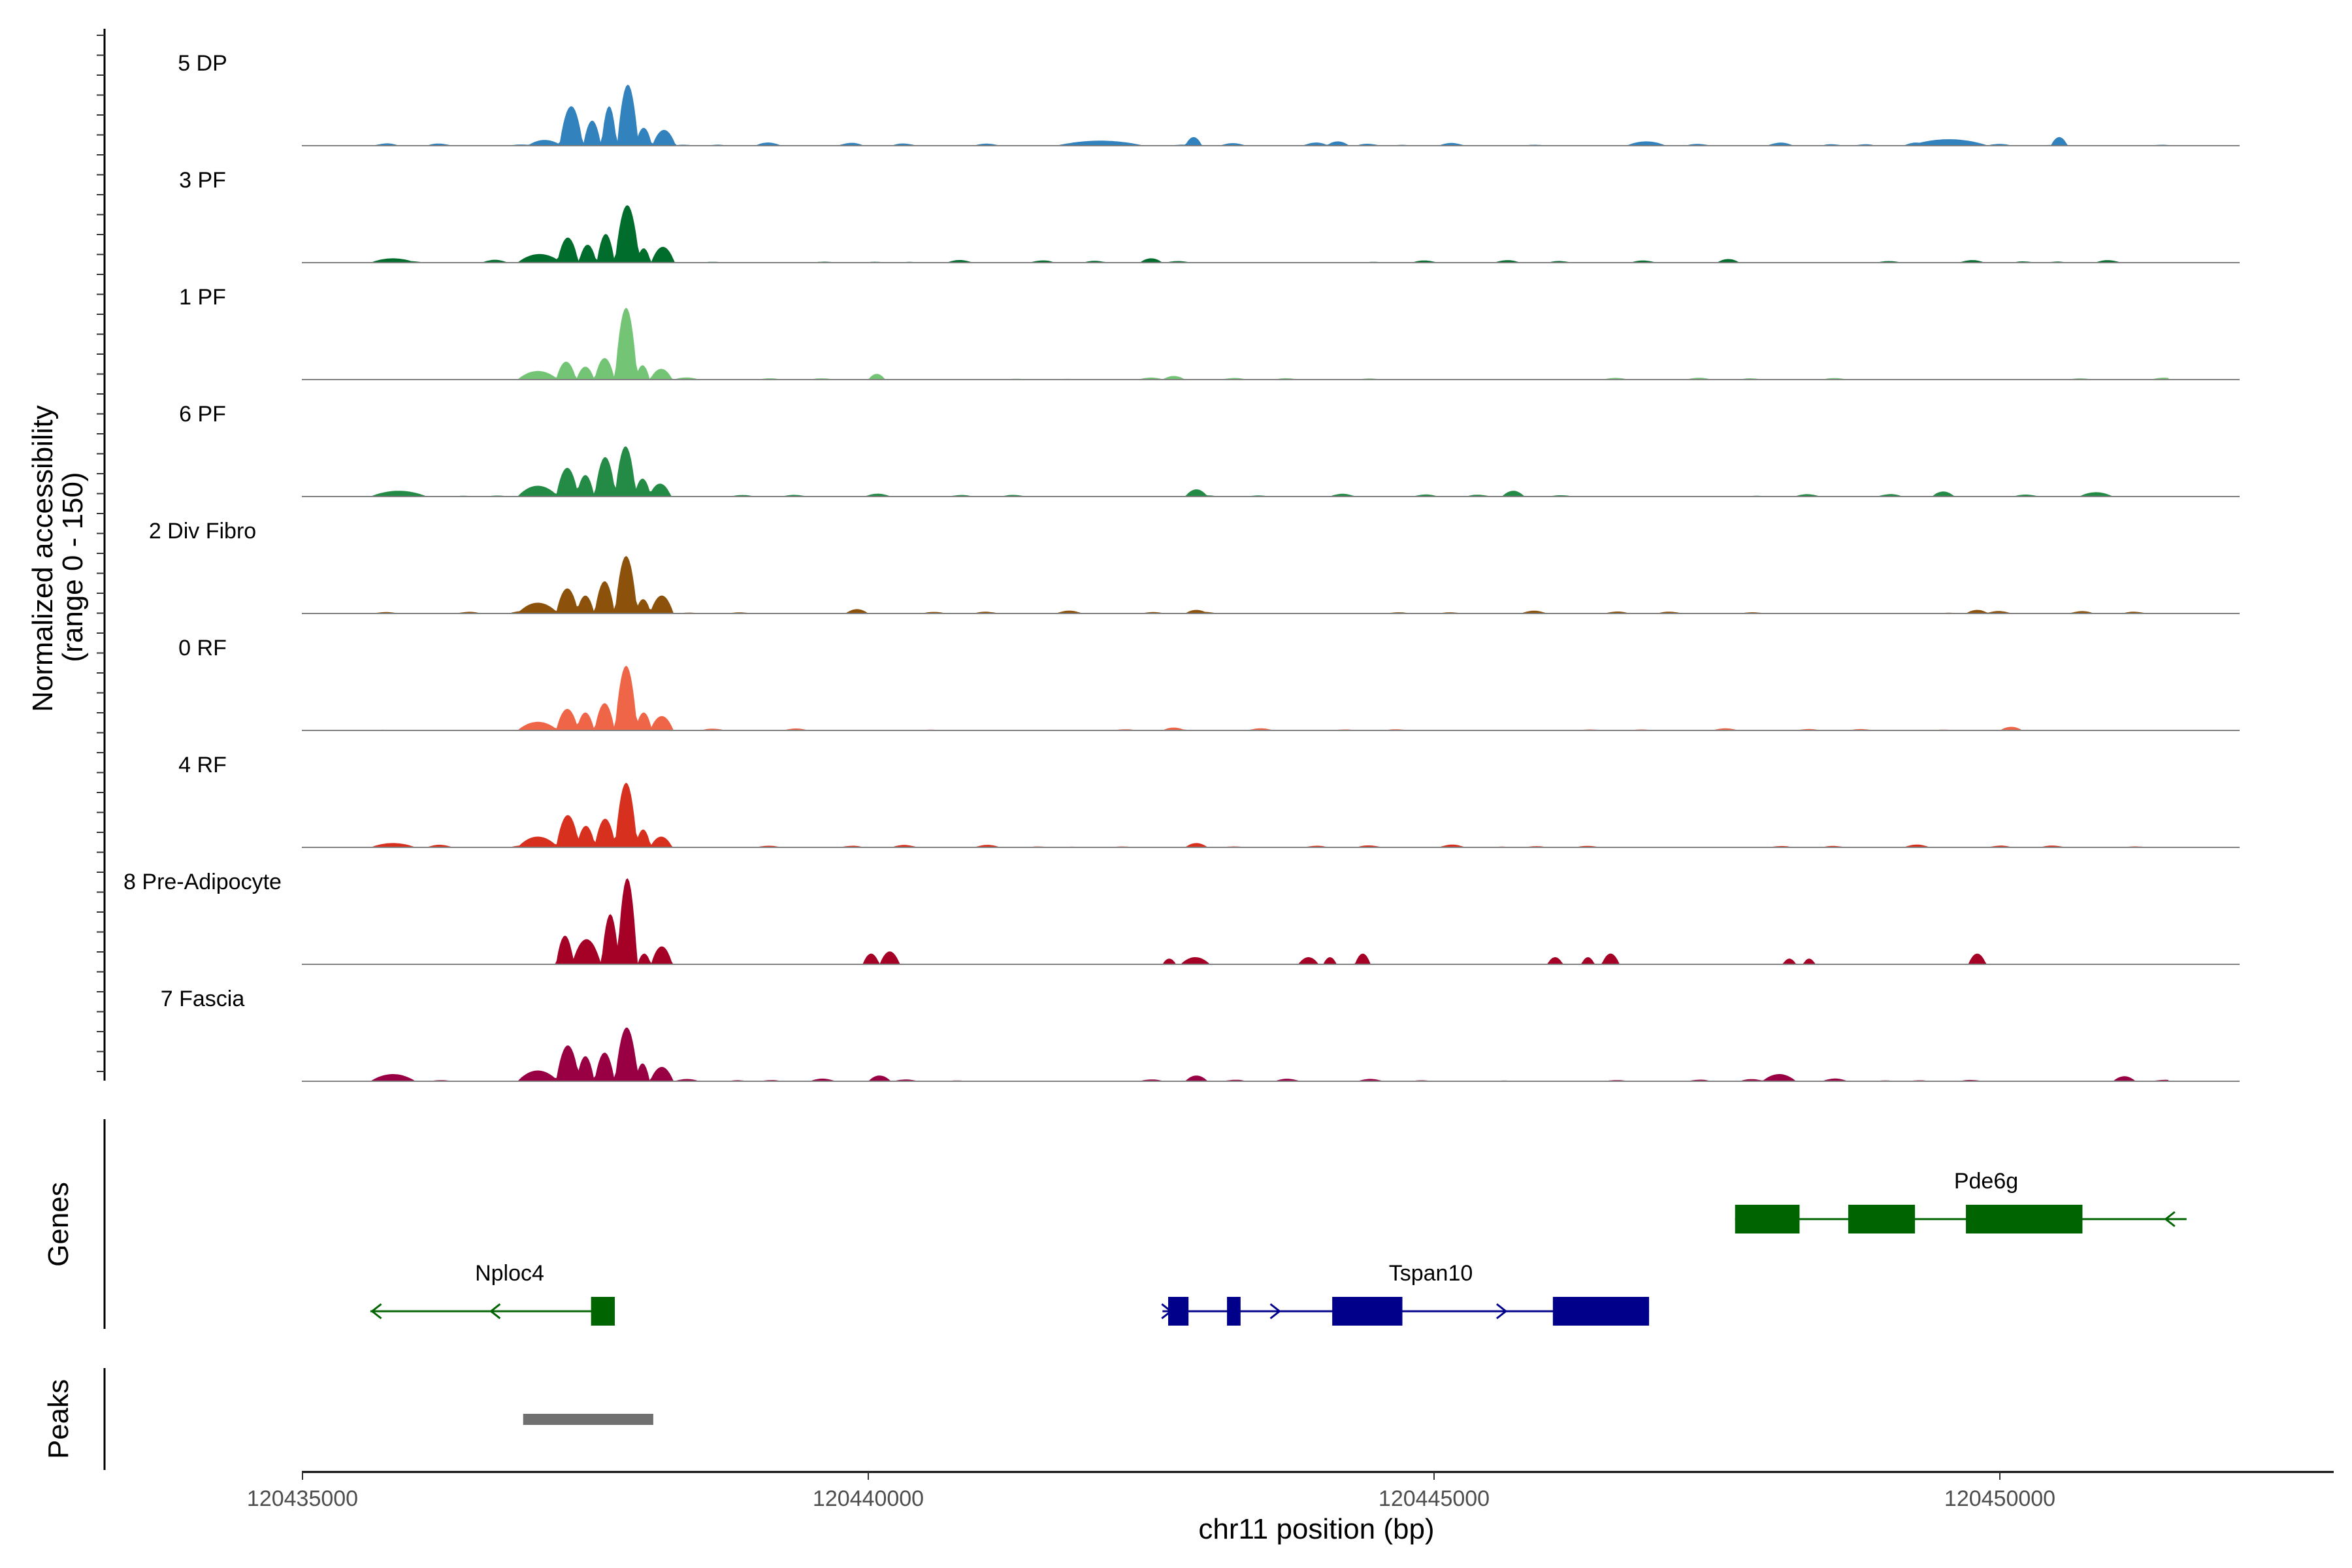 This screenshot has width=2352, height=1568. Describe the element at coordinates (202, 765) in the screenshot. I see `track-label: 4 RF` at that location.